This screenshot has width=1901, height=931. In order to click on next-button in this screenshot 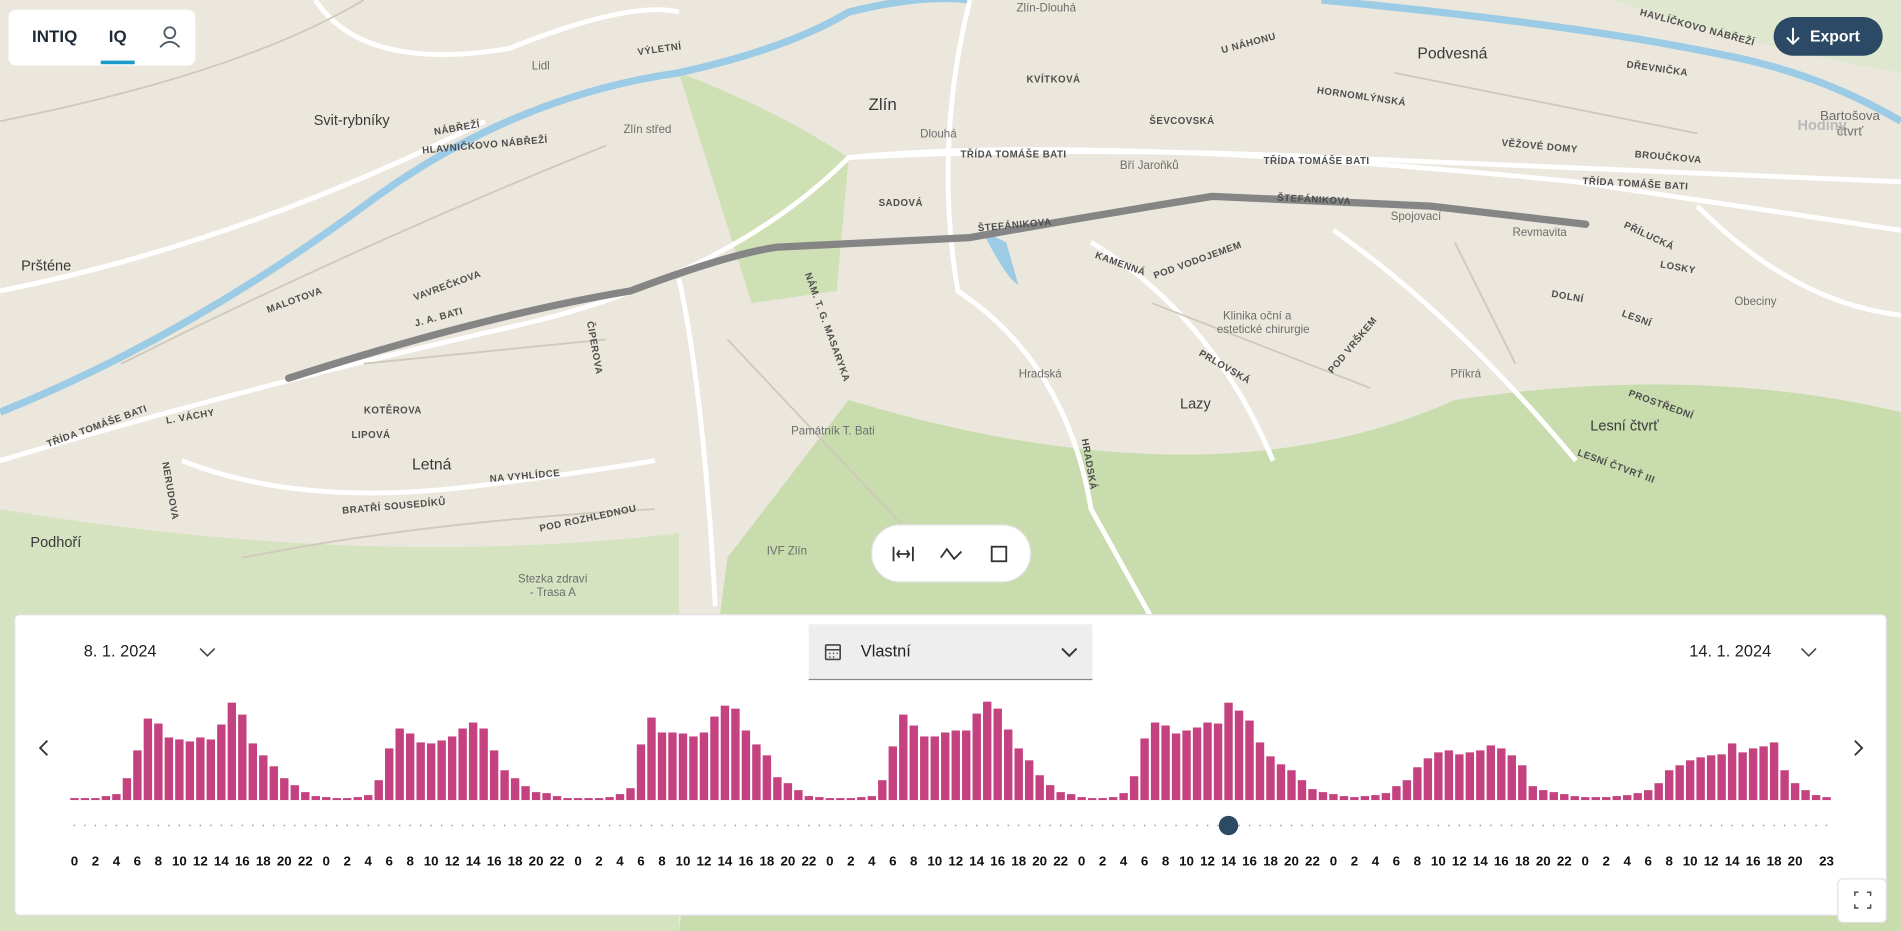, I will do `click(1859, 748)`.